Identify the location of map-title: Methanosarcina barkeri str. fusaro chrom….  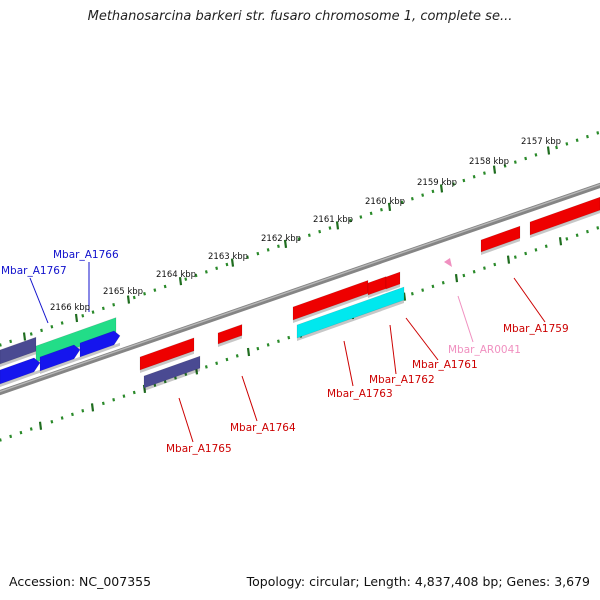
(300, 16).